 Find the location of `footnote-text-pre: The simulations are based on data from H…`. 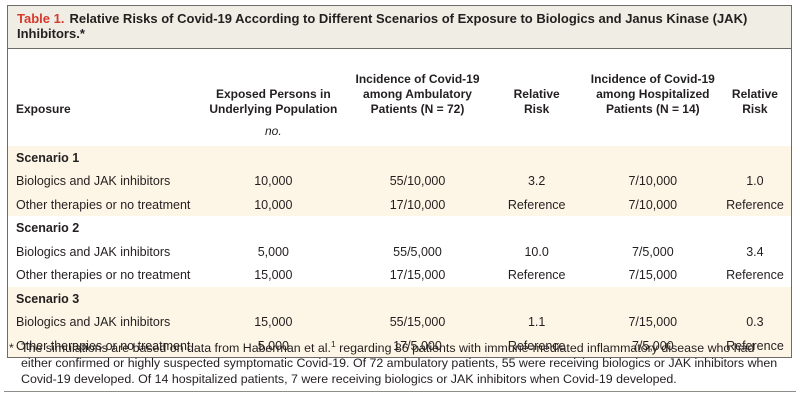

footnote-text-pre: The simulations are based on data from H… is located at coordinates (176, 348).